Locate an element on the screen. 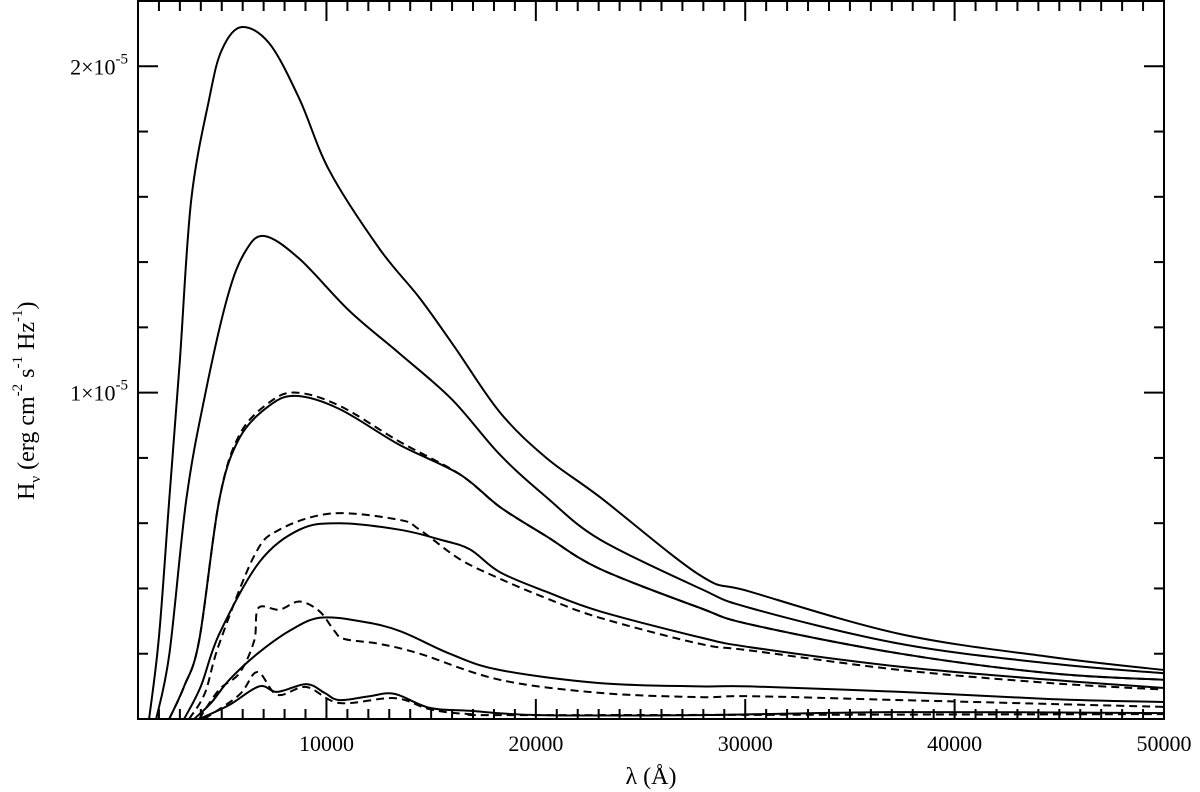  x-tick-labels: 10000 20000 30000 40000 50000 is located at coordinates (745, 743).